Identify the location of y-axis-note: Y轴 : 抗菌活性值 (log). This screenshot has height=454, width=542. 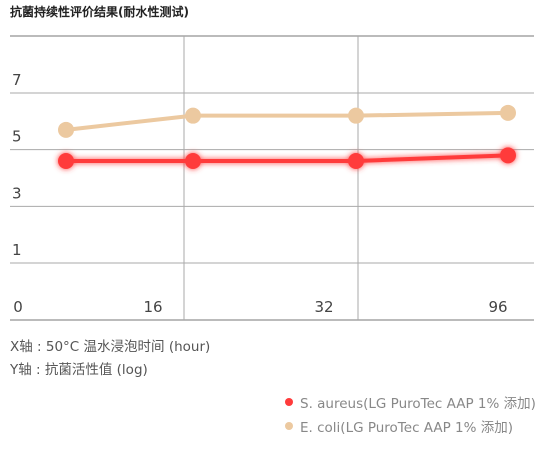
(79, 370).